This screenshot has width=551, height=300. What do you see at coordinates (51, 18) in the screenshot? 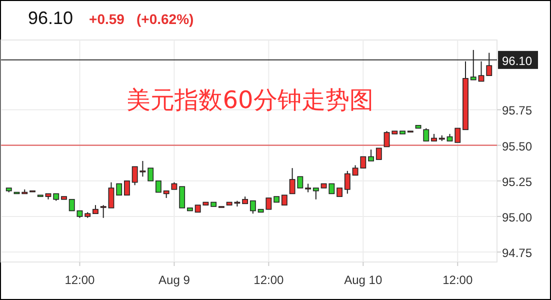
I see `text: 96.10` at bounding box center [51, 18].